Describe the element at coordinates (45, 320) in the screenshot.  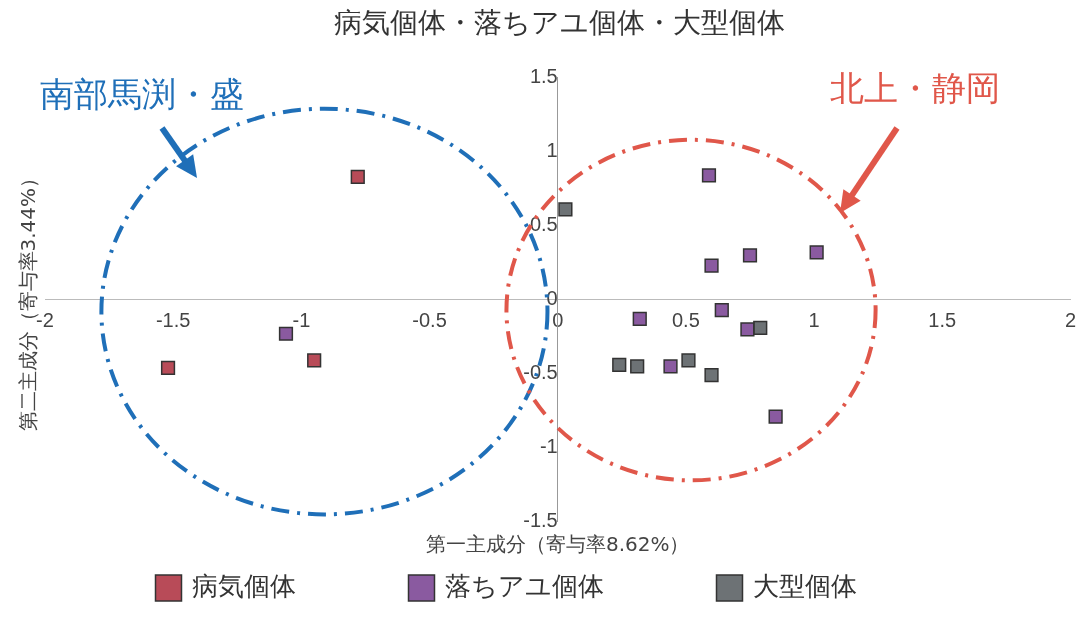
I see `x-tick-label: -2` at that location.